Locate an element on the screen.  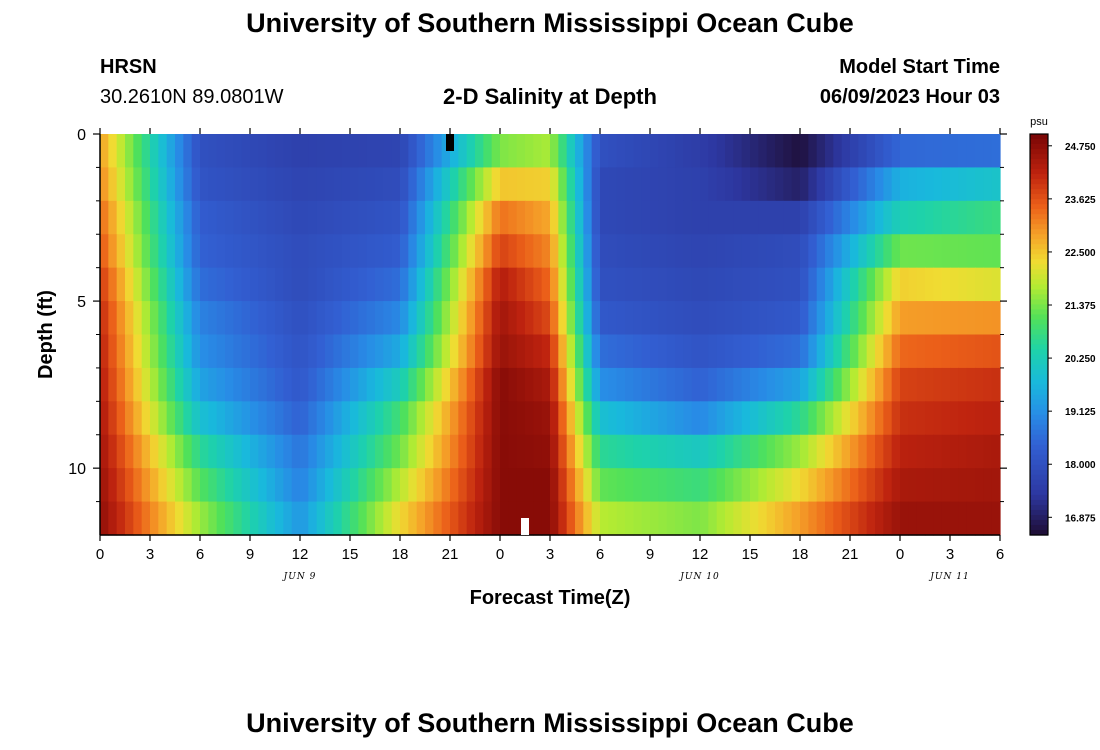
colorbar-tick-label: 20.250 is located at coordinates (1080, 359).